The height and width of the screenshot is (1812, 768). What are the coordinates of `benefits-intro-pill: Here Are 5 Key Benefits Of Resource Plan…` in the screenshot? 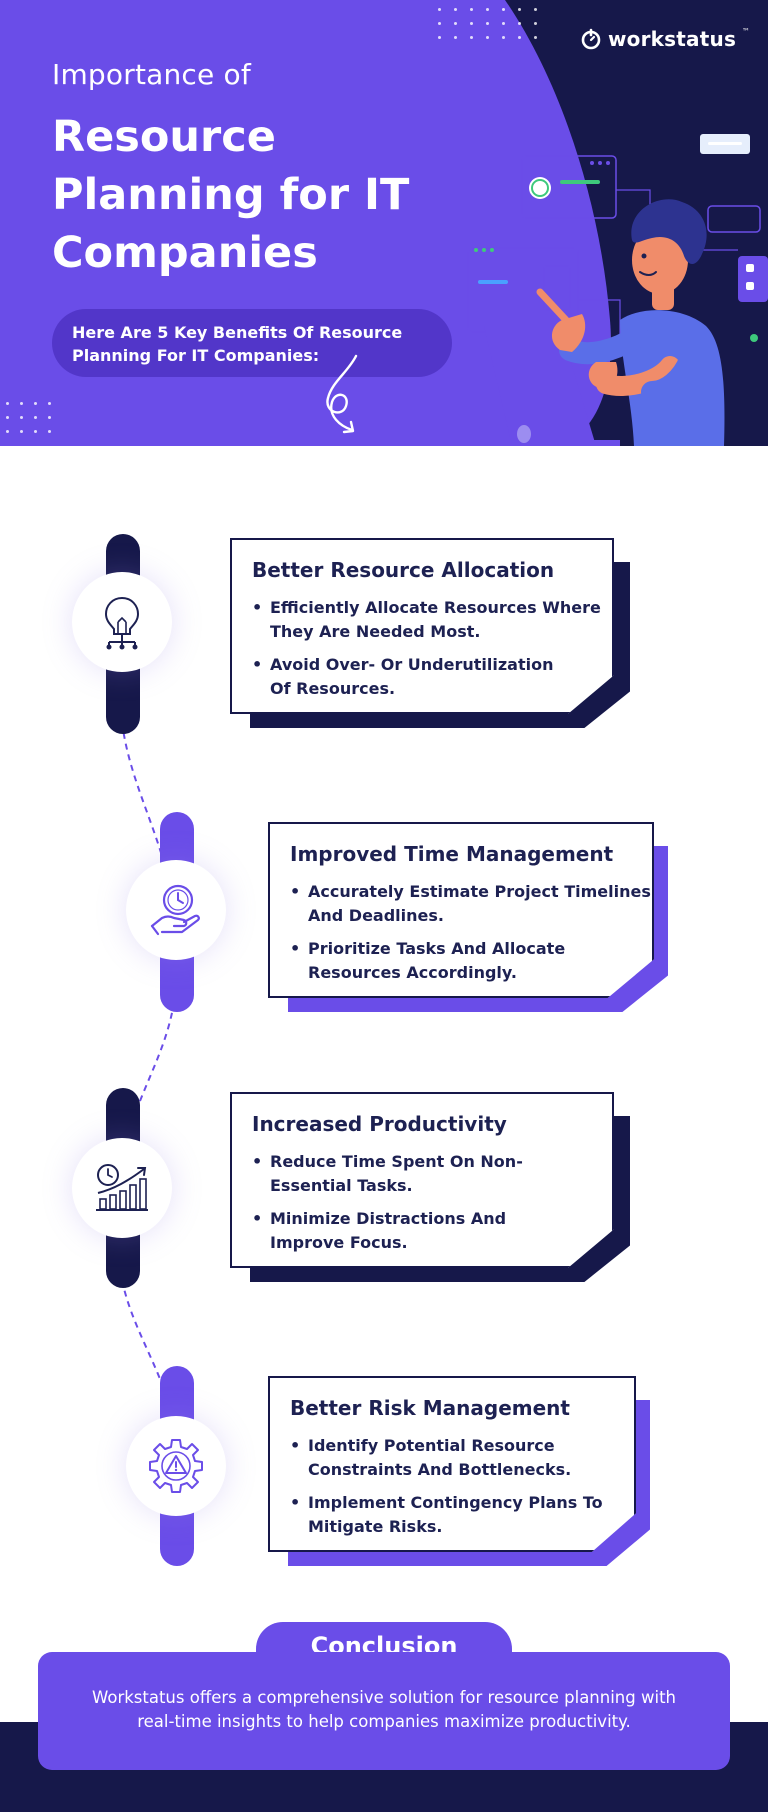 It's located at (252, 343).